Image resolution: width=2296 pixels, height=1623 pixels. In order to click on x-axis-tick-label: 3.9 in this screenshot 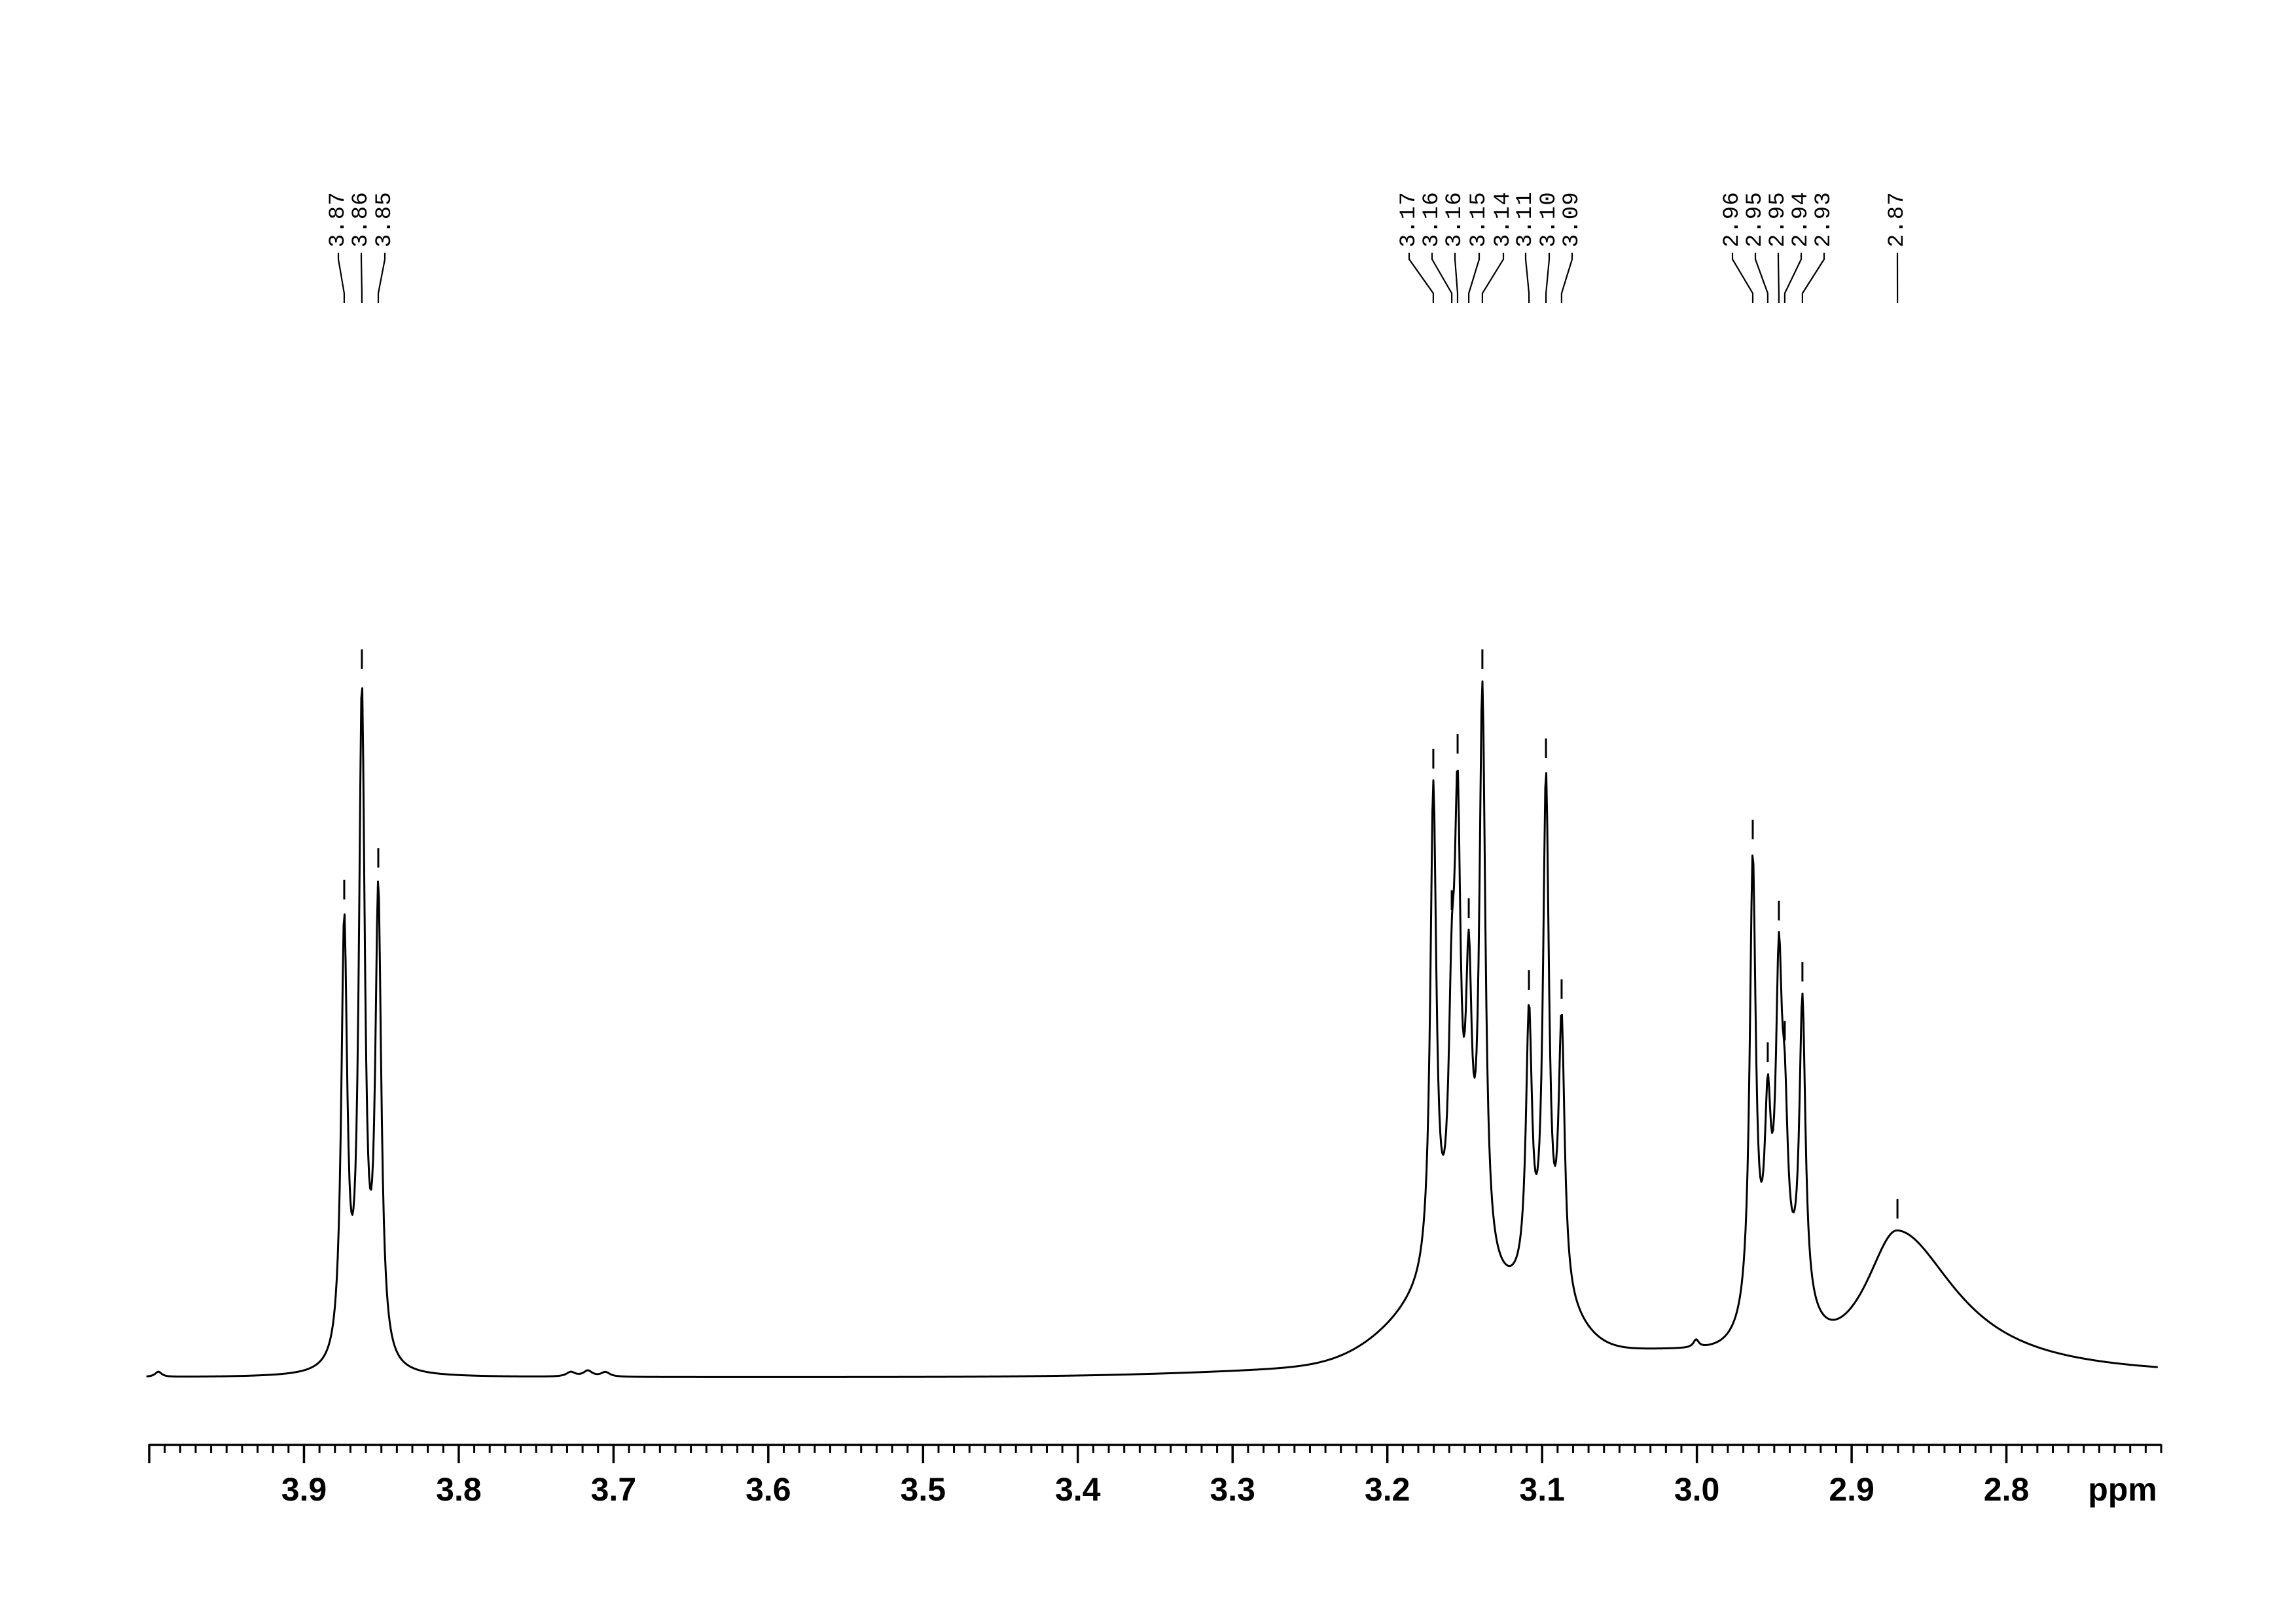, I will do `click(304, 1489)`.